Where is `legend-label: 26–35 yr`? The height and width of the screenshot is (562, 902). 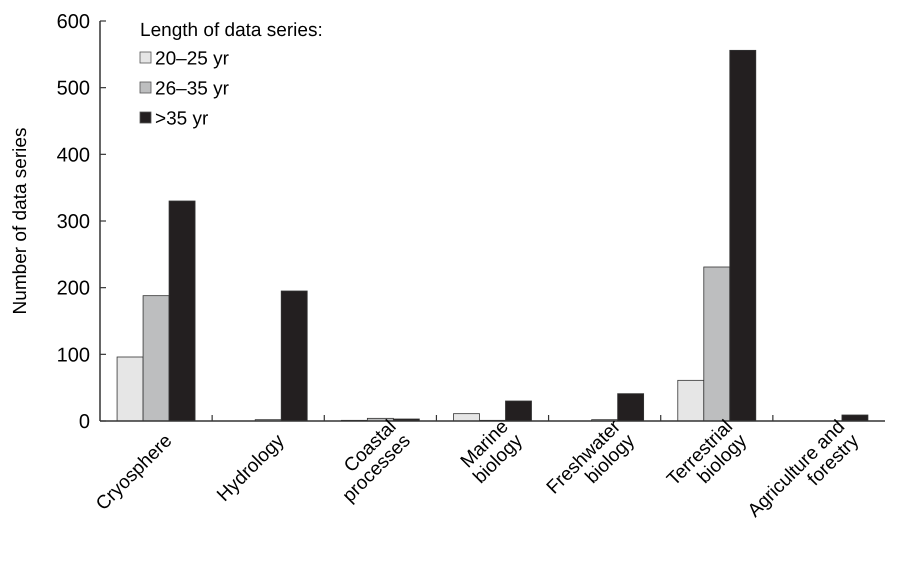 legend-label: 26–35 yr is located at coordinates (192, 89).